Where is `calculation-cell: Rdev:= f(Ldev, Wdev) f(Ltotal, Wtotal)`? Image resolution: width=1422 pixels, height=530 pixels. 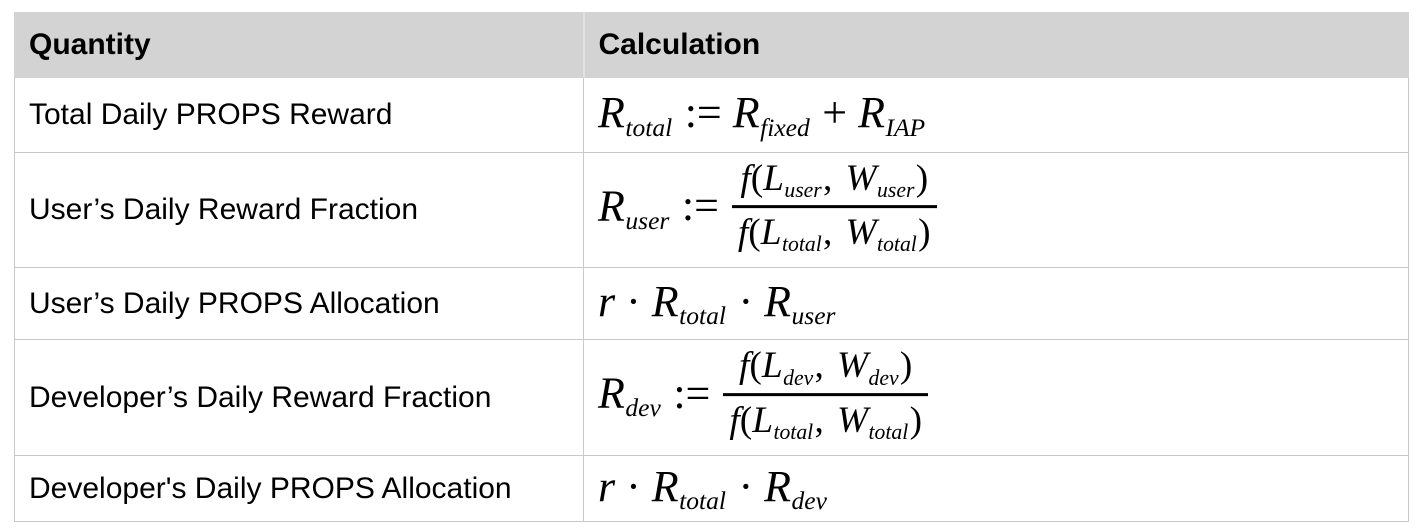 calculation-cell: Rdev:= f(Ldev, Wdev) f(Ltotal, Wtotal) is located at coordinates (996, 397).